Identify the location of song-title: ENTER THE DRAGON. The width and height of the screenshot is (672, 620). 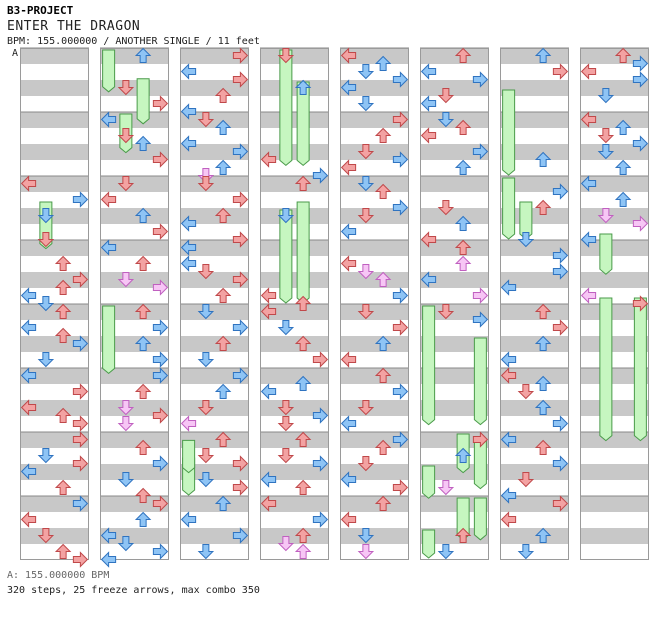
(74, 26).